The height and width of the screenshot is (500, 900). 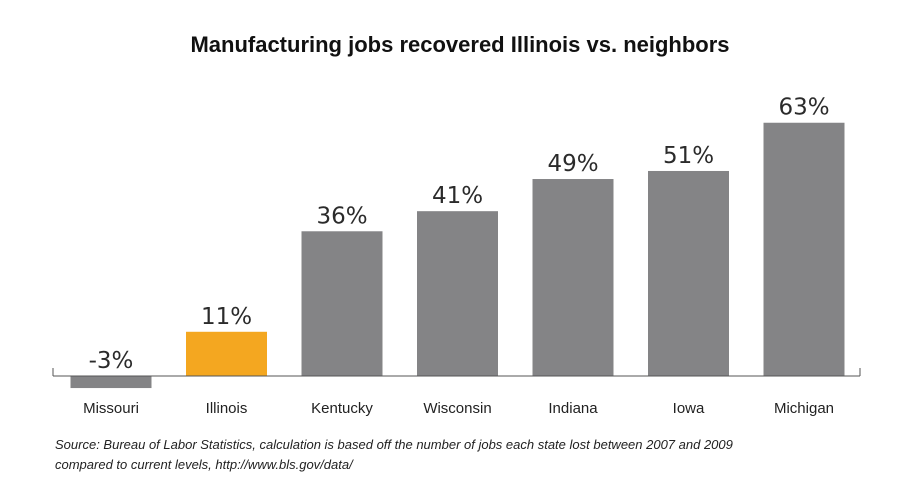 I want to click on category-label-wisconsin: Wisconsin, so click(x=457, y=408).